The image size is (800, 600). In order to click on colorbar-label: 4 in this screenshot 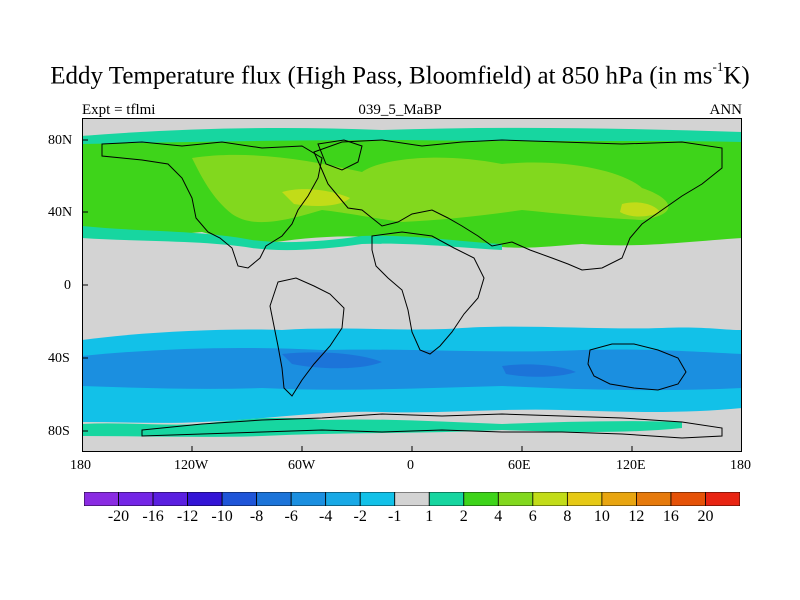, I will do `click(498, 516)`.